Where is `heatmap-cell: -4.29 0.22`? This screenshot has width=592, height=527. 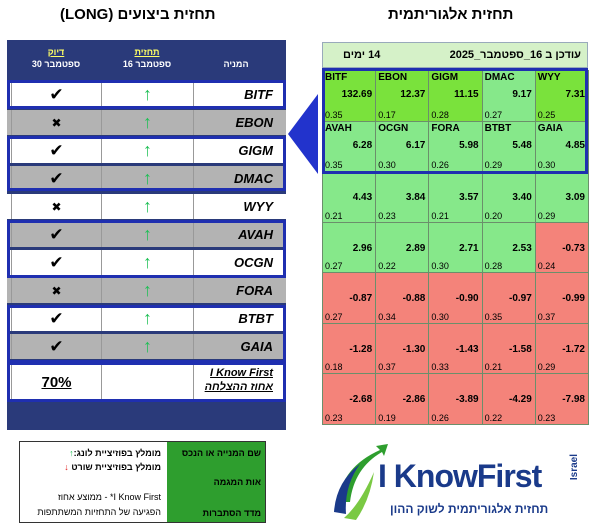 heatmap-cell: -4.29 0.22 is located at coordinates (508, 399).